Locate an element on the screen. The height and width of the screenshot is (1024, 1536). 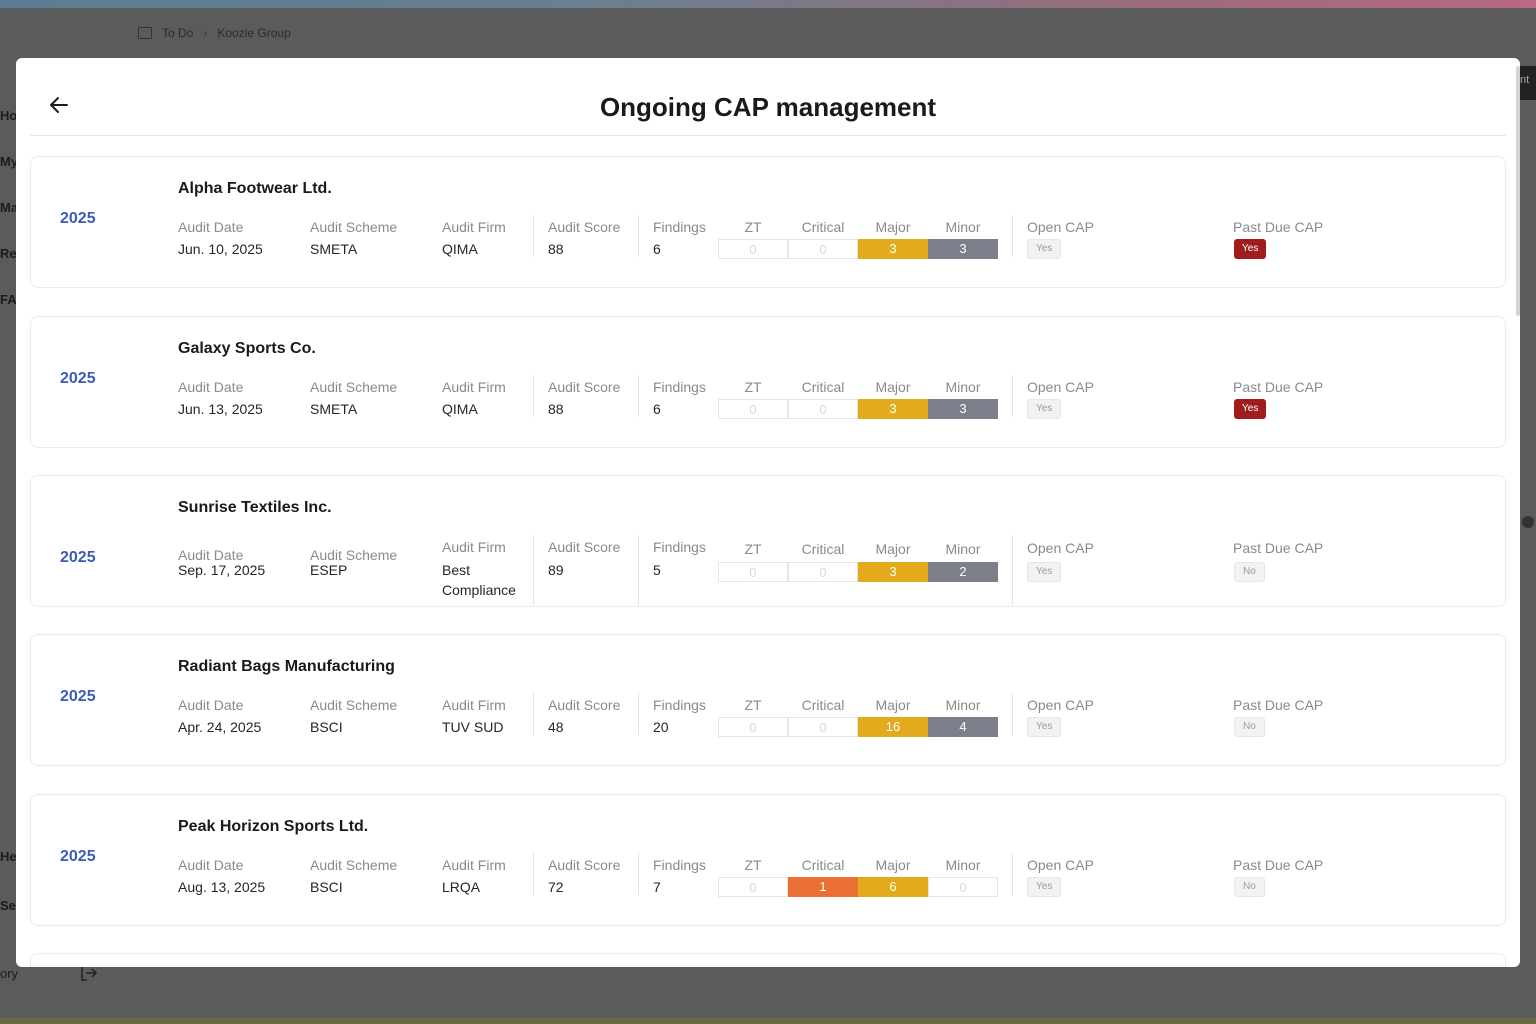
findings-count-value: 5 is located at coordinates (657, 570).